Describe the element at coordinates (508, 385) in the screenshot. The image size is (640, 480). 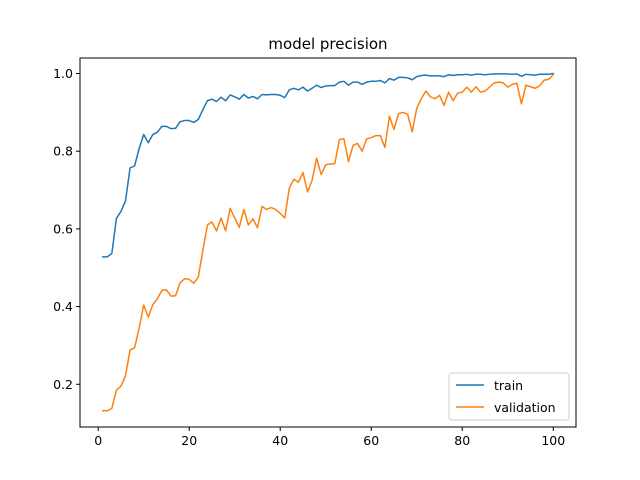
I see `legend-label-train: train` at that location.